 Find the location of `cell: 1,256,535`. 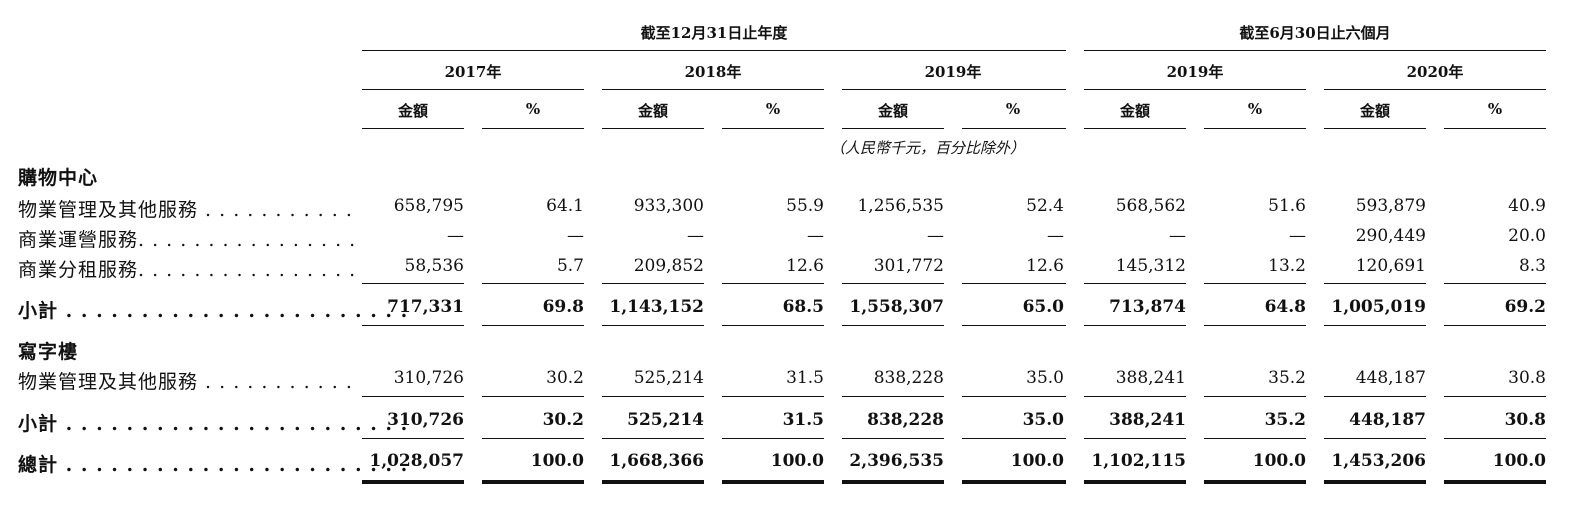

cell: 1,256,535 is located at coordinates (900, 206).